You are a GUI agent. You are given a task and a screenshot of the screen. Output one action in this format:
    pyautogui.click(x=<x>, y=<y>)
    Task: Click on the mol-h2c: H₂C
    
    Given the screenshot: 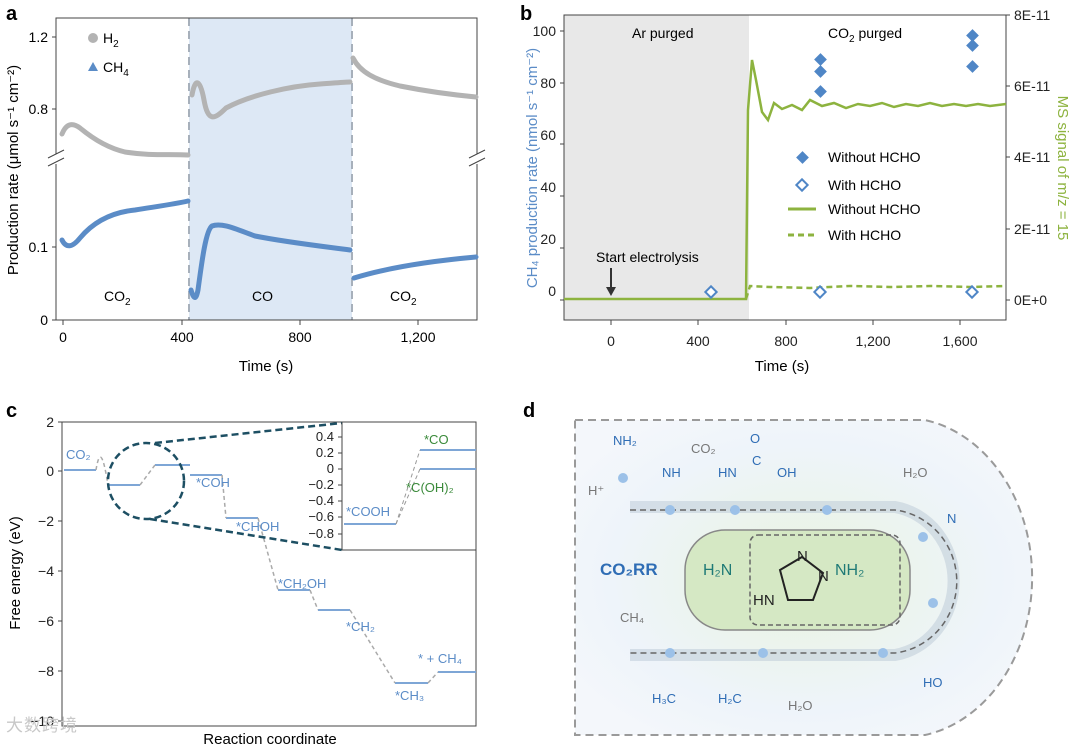 What is the action you would take?
    pyautogui.click(x=730, y=698)
    